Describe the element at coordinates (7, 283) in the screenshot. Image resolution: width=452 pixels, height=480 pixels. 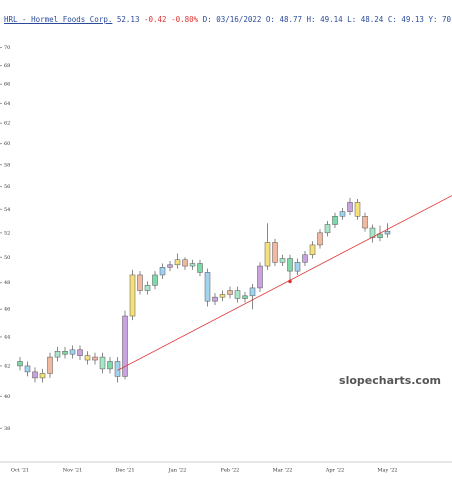
I see `y-tick-label: 48` at that location.